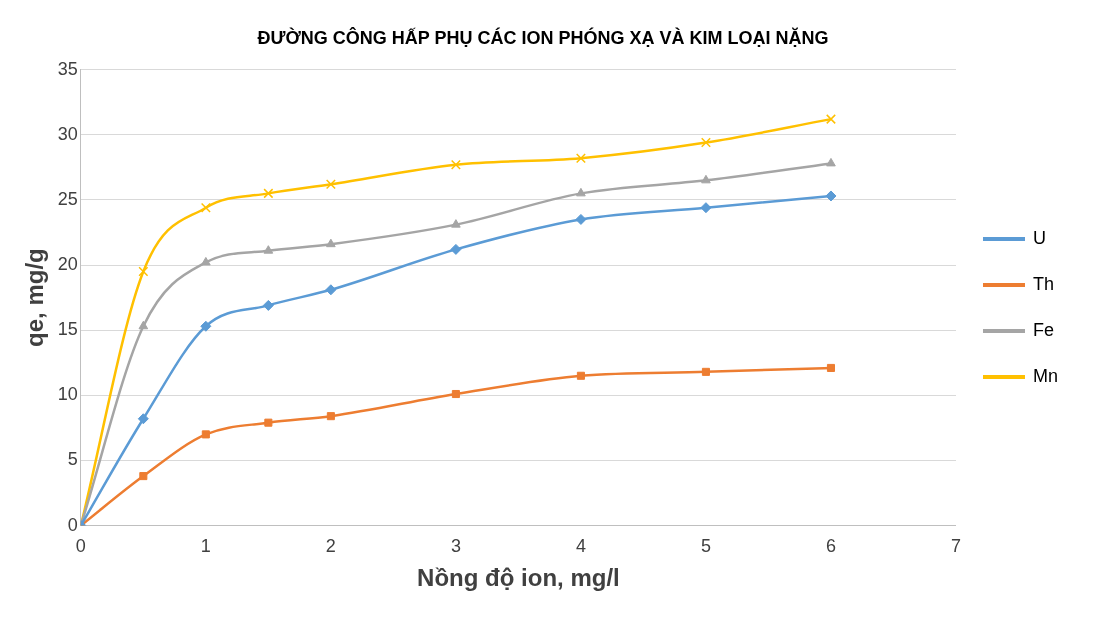 This screenshot has width=1099, height=619. I want to click on y-tick-label: 0, so click(72, 524).